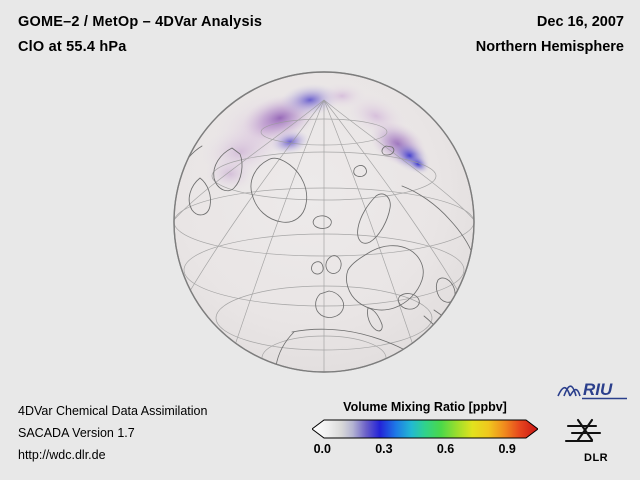 This screenshot has width=640, height=480. I want to click on riu-logo: RIU, so click(592, 389).